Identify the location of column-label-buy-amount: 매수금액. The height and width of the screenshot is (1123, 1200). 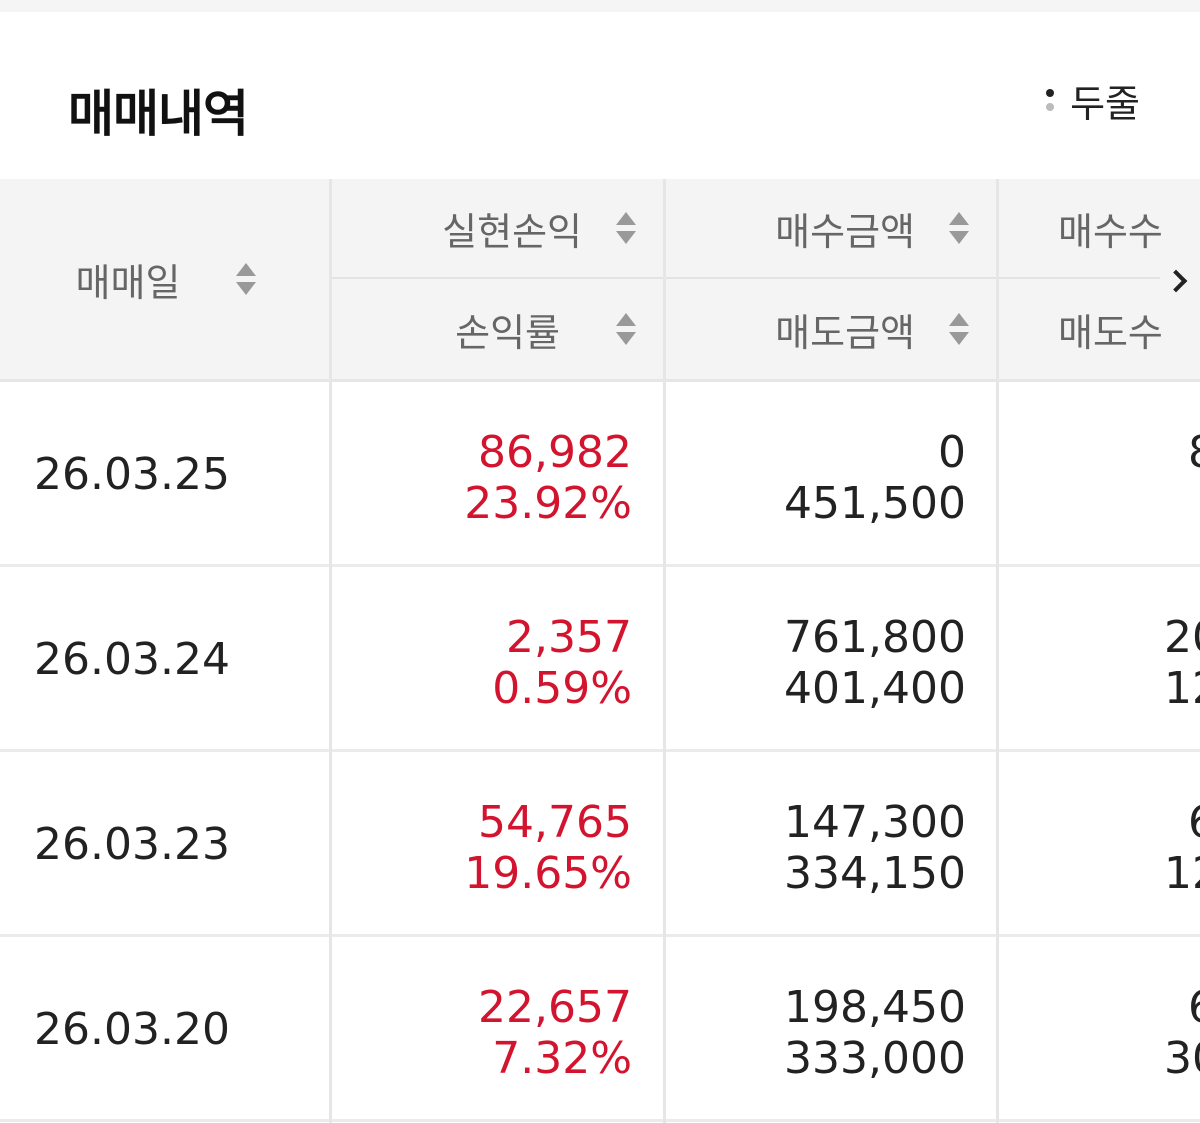
(845, 231).